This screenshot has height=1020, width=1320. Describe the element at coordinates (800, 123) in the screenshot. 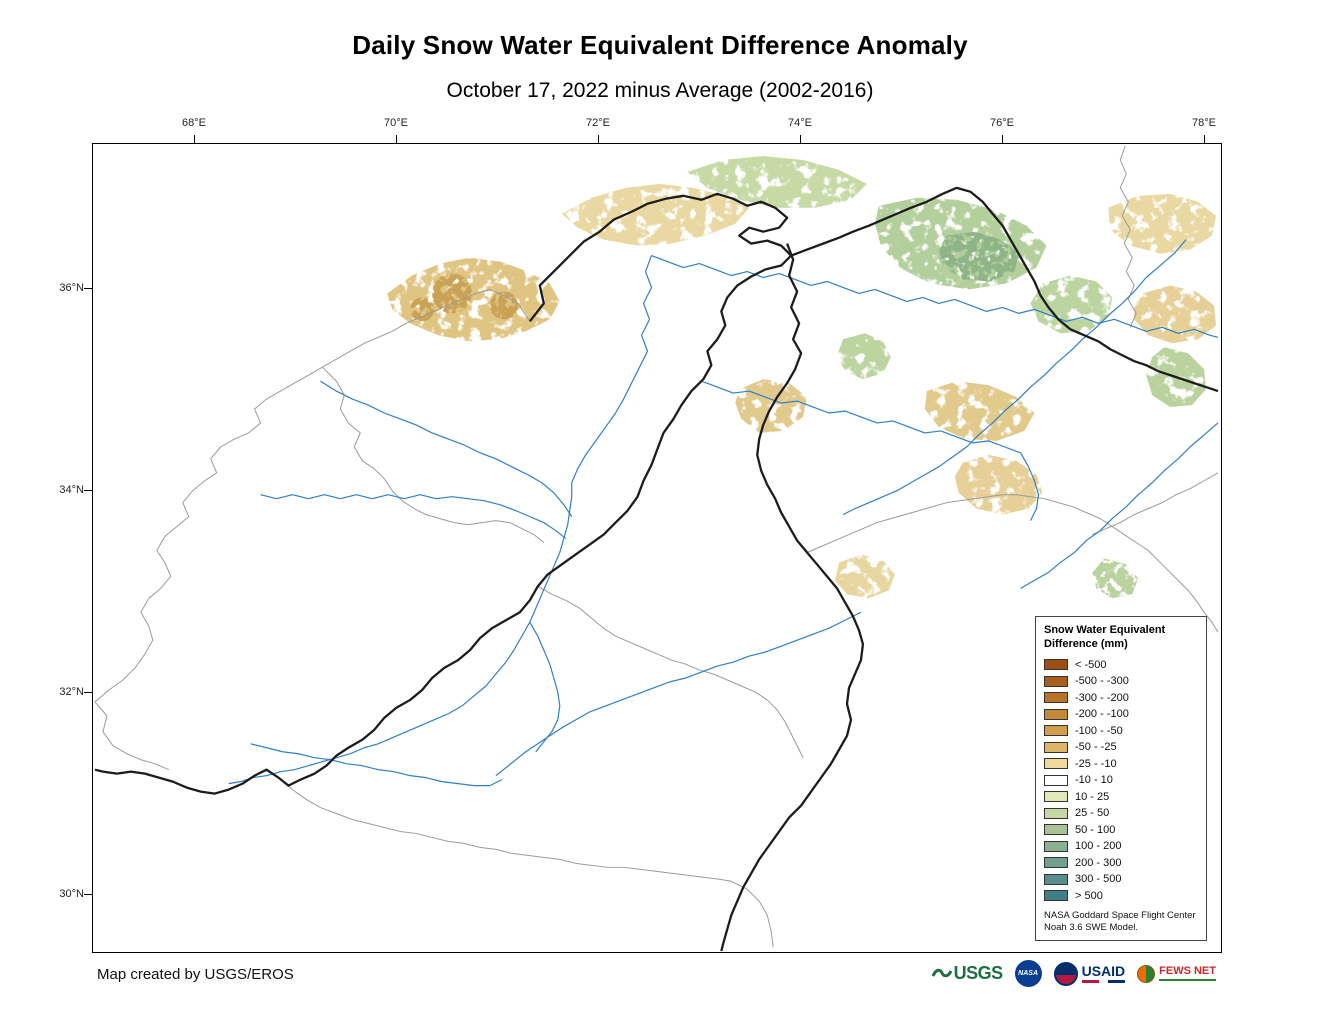

I see `x-tick-label: 74°E` at that location.